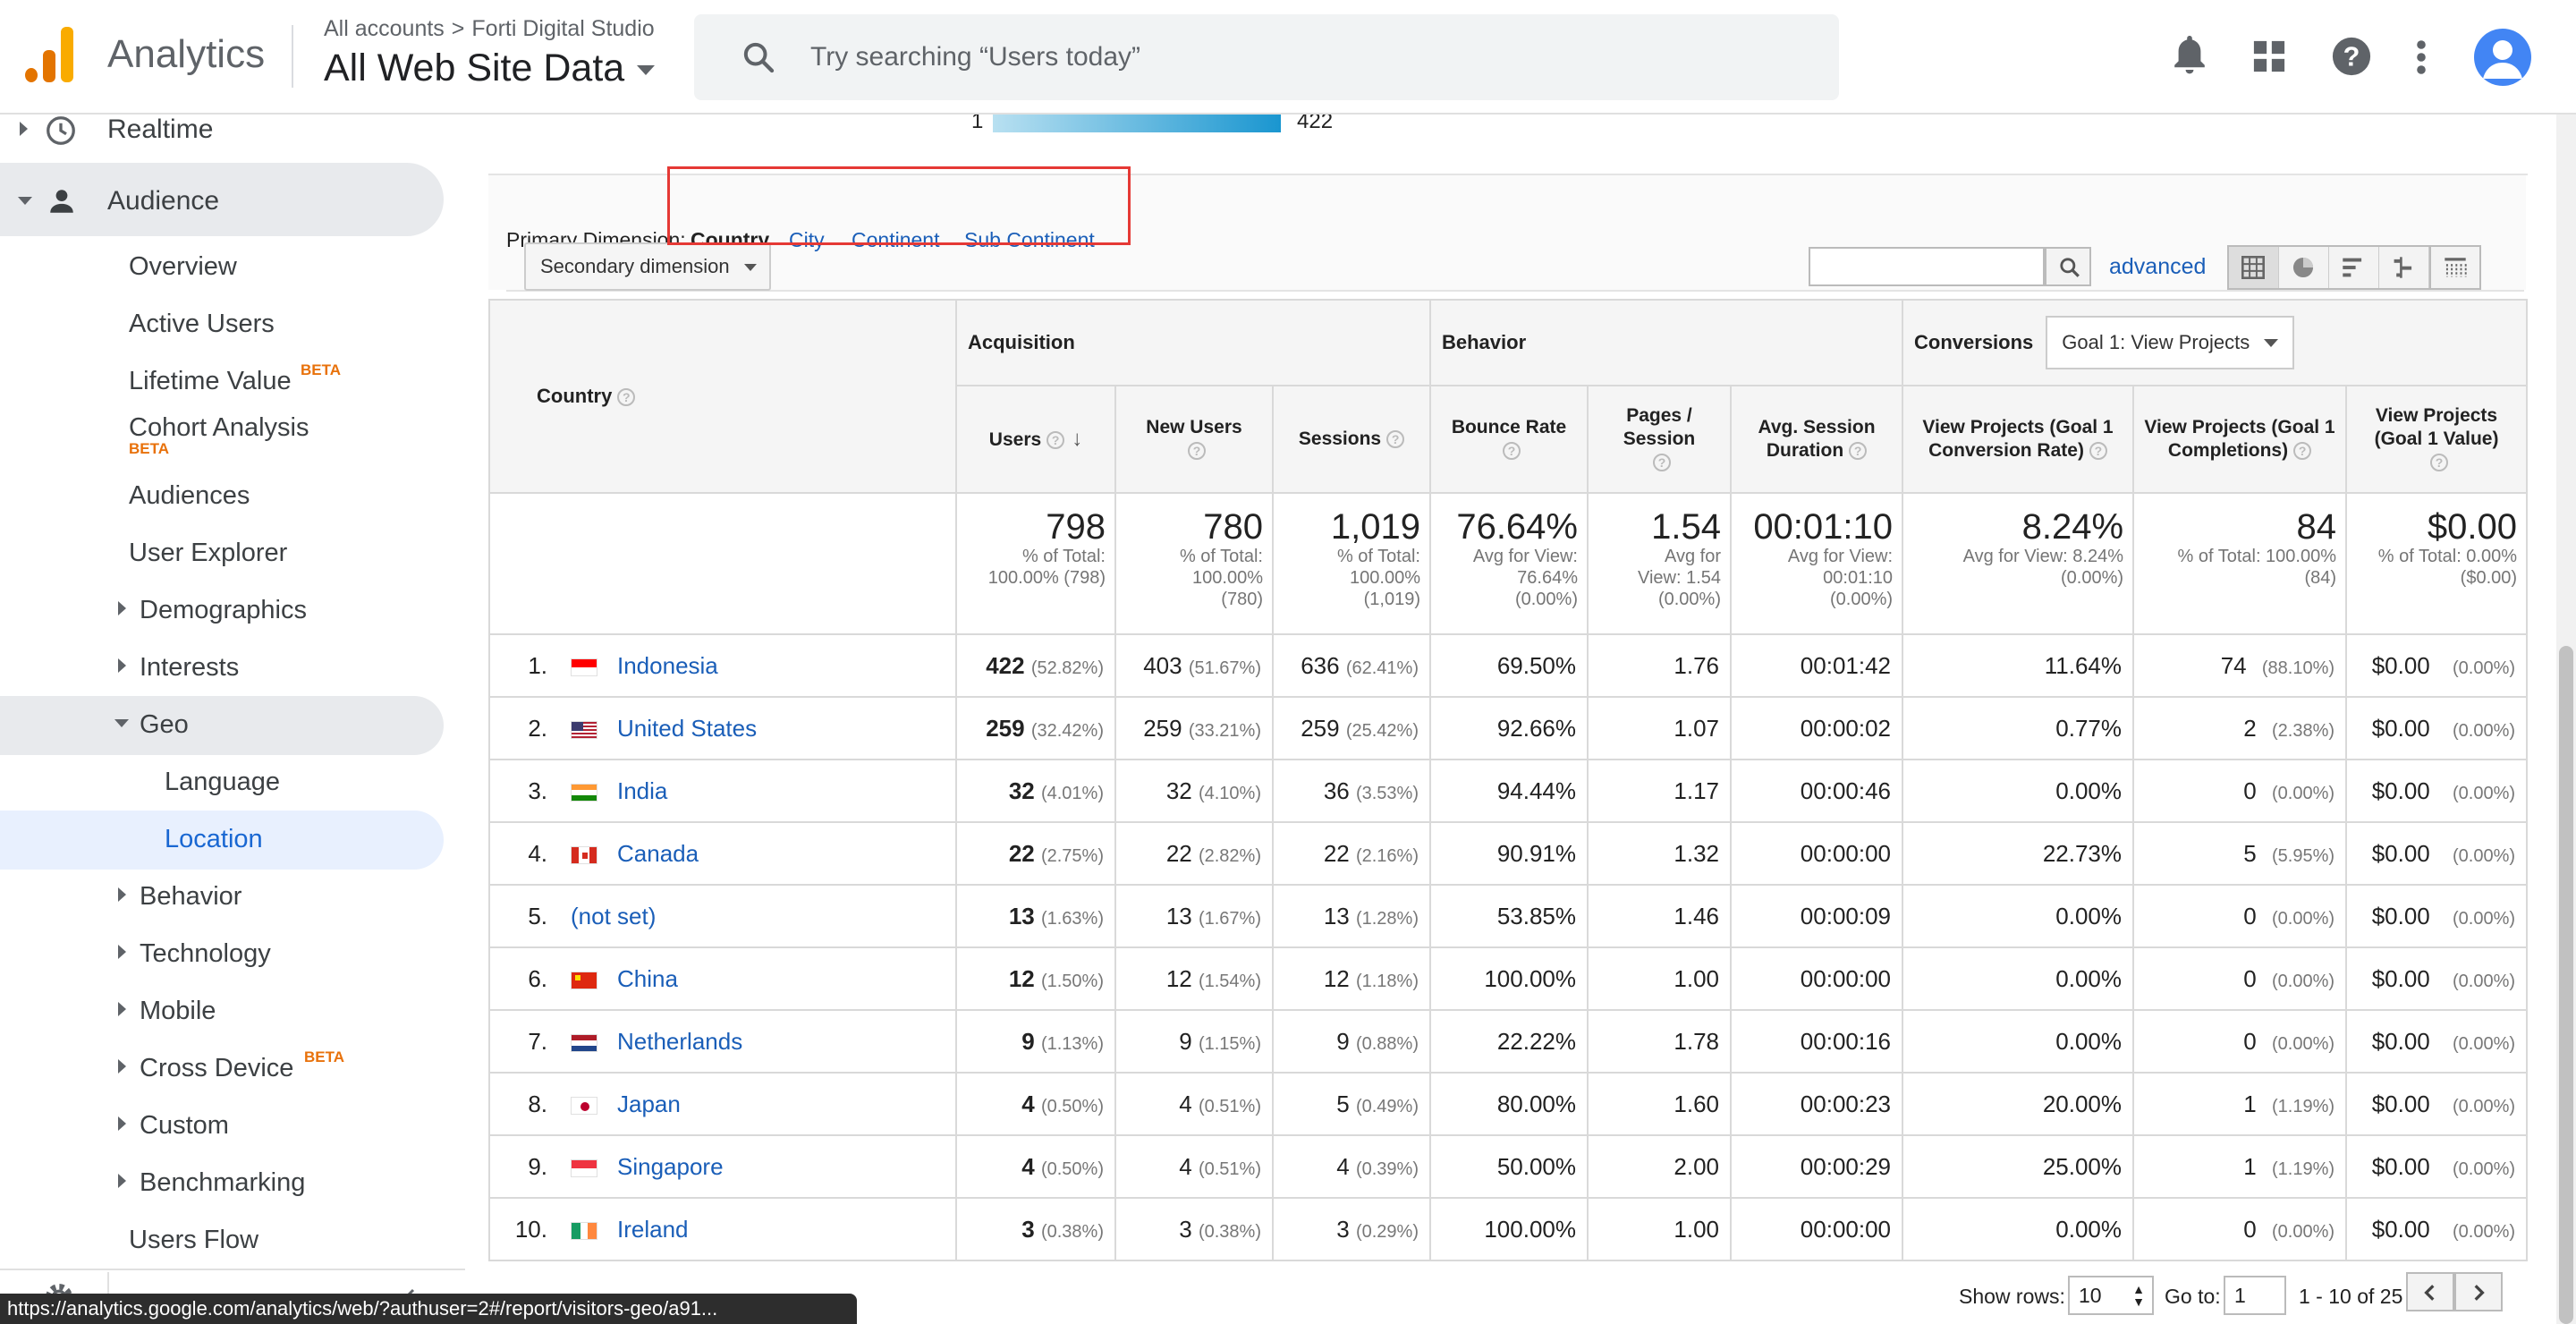 The image size is (2576, 1324). Describe the element at coordinates (210, 381) in the screenshot. I see `sidebar-item-lifetime-value: Lifetime Value` at that location.